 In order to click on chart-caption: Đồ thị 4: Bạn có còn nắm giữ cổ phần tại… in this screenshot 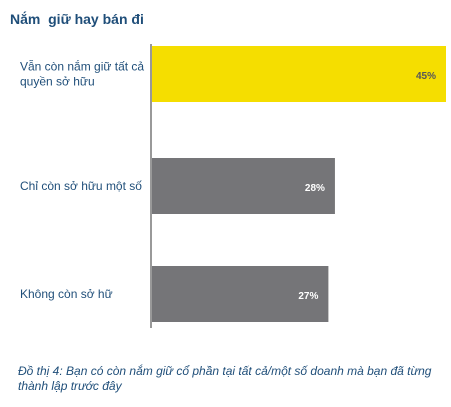, I will do `click(225, 378)`.